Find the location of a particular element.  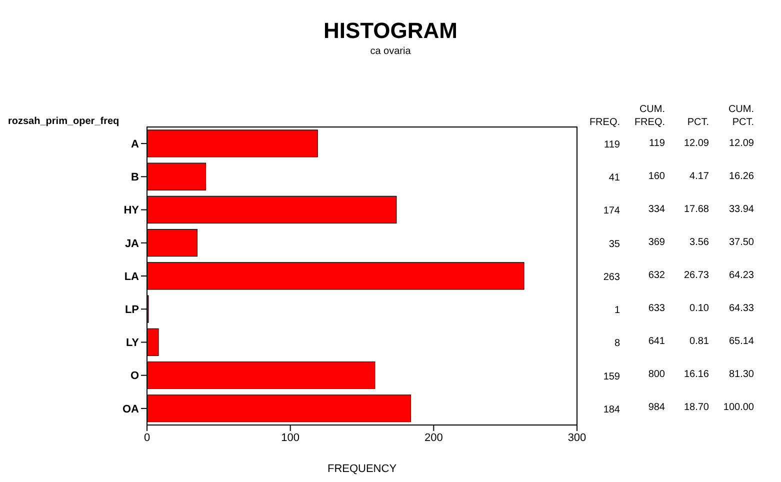

text: 64.23 is located at coordinates (741, 275).